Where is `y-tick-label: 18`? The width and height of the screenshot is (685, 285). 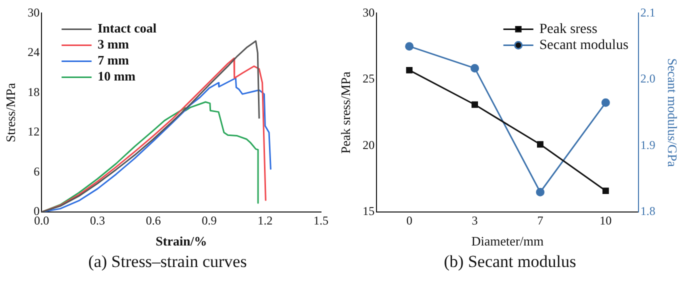 y-tick-label: 18 is located at coordinates (34, 91).